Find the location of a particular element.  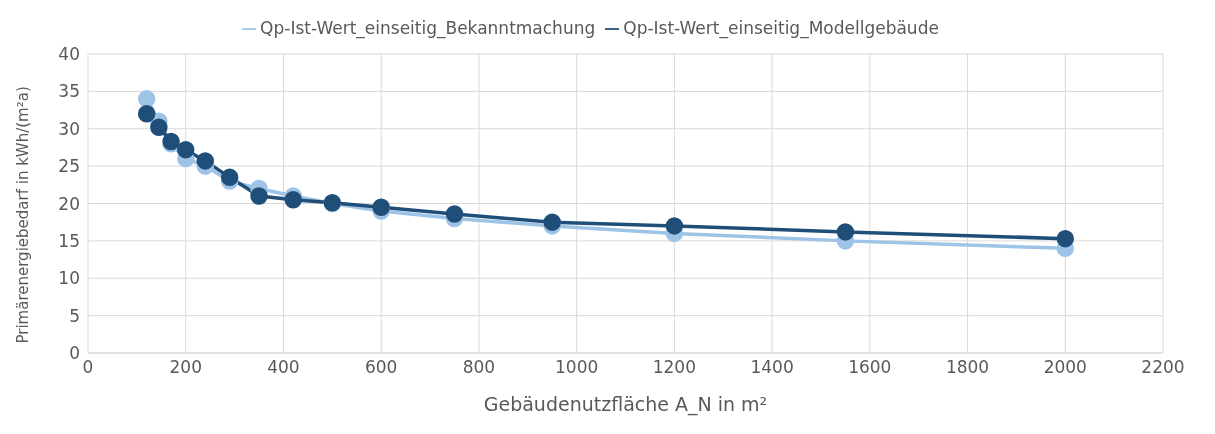

x-tick-label: 2200 is located at coordinates (1163, 367).